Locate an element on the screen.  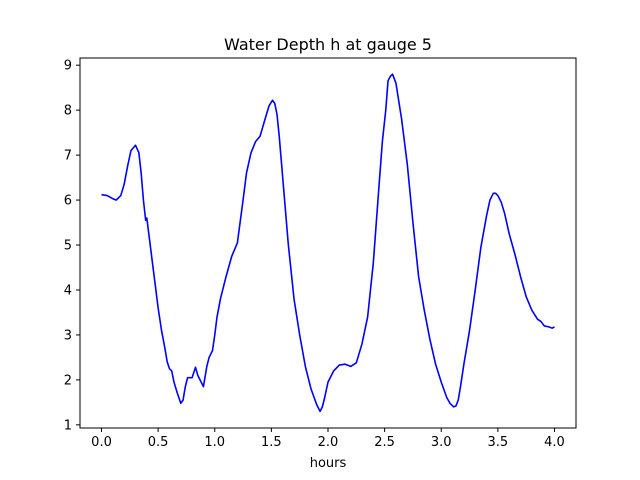
x-tick-label: 1.5 is located at coordinates (271, 442).